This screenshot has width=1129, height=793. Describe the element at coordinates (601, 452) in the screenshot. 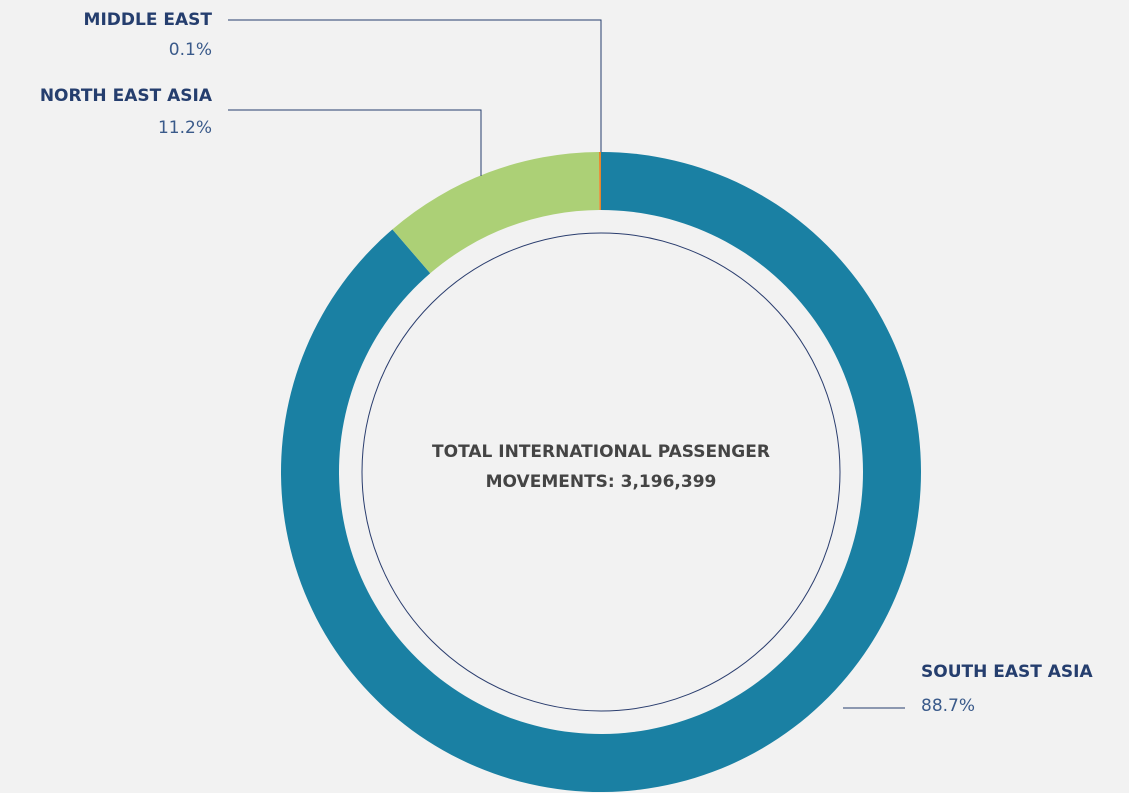

I see `center-label: TOTAL INTERNATIONAL PASSENGER` at that location.